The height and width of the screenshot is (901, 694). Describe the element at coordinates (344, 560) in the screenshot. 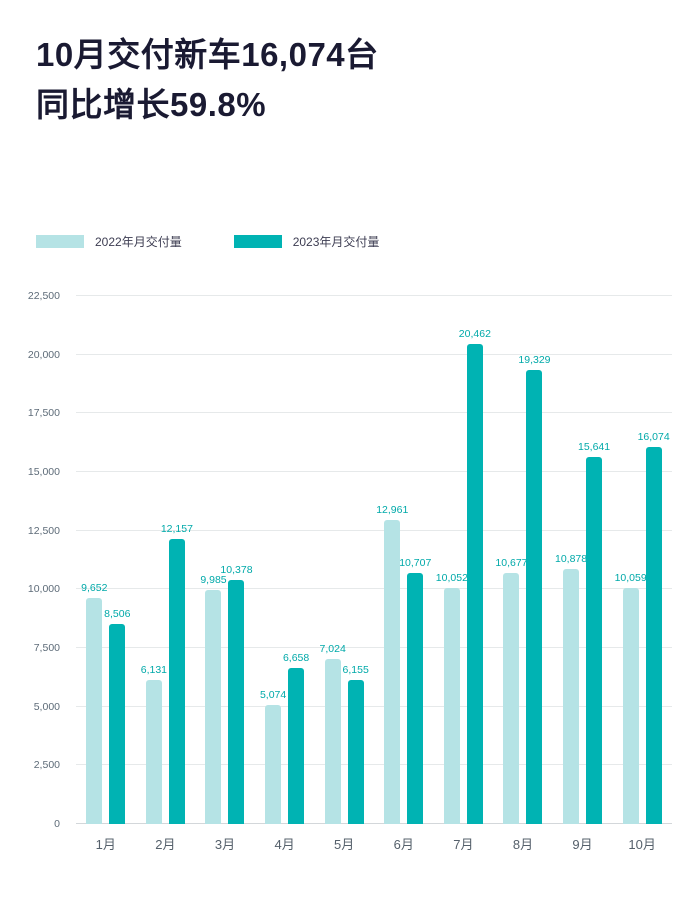

I see `bar-pair: 7,024 6,155` at that location.